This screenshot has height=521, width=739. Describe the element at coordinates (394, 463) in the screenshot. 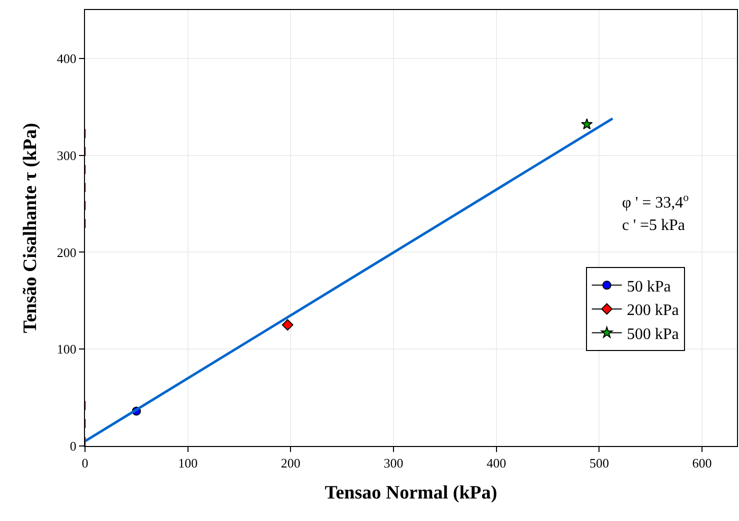

I see `x-tick-label: 300` at that location.